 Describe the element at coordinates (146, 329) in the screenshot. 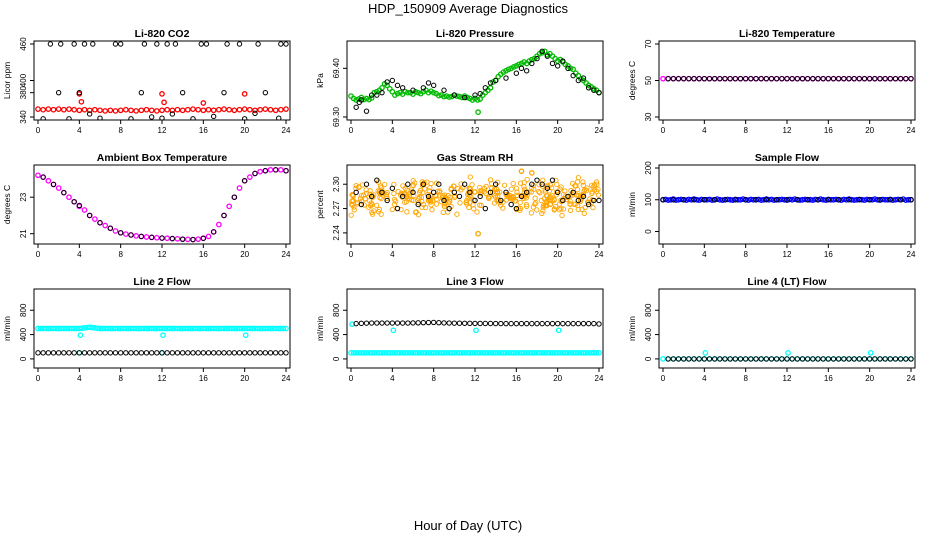

I see `panel-line2: Line 2 Flow ml/min 0 4 8 12 16 20 24 0 400 800` at that location.